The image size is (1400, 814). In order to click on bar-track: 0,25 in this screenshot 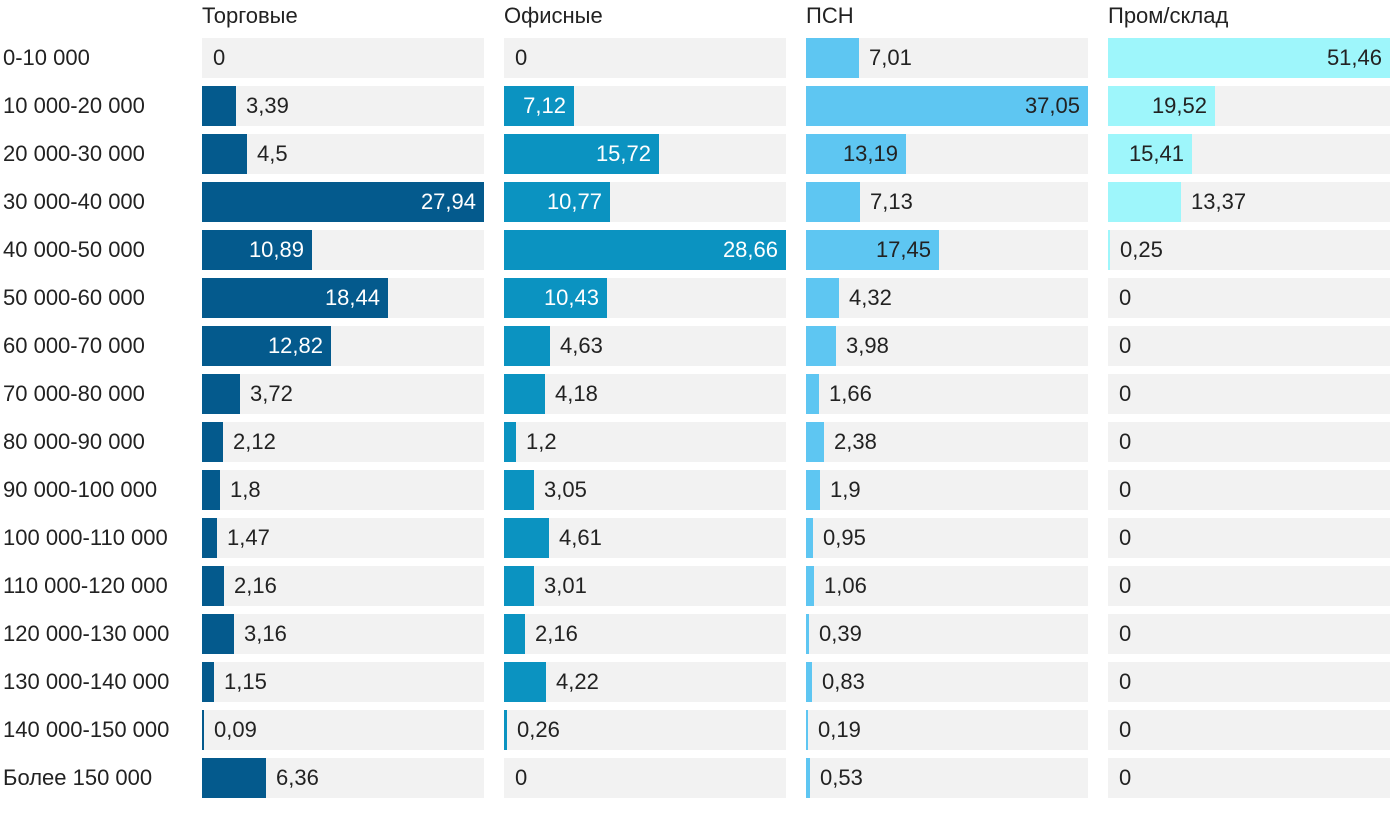, I will do `click(1249, 250)`.